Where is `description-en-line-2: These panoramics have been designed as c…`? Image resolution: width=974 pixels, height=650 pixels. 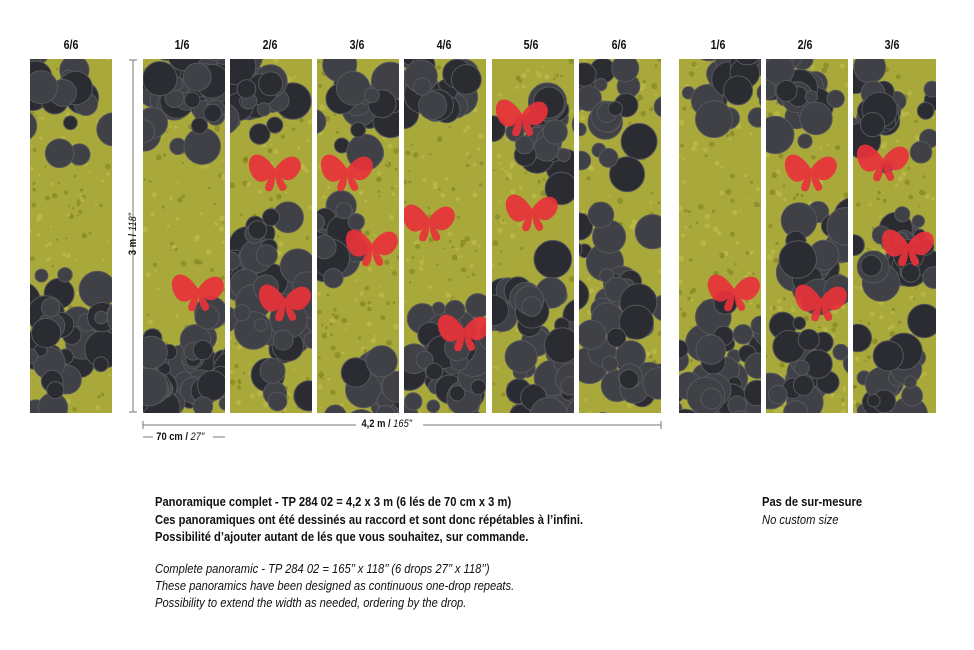
description-en-line-2: These panoramics have been designed as c… is located at coordinates (335, 585).